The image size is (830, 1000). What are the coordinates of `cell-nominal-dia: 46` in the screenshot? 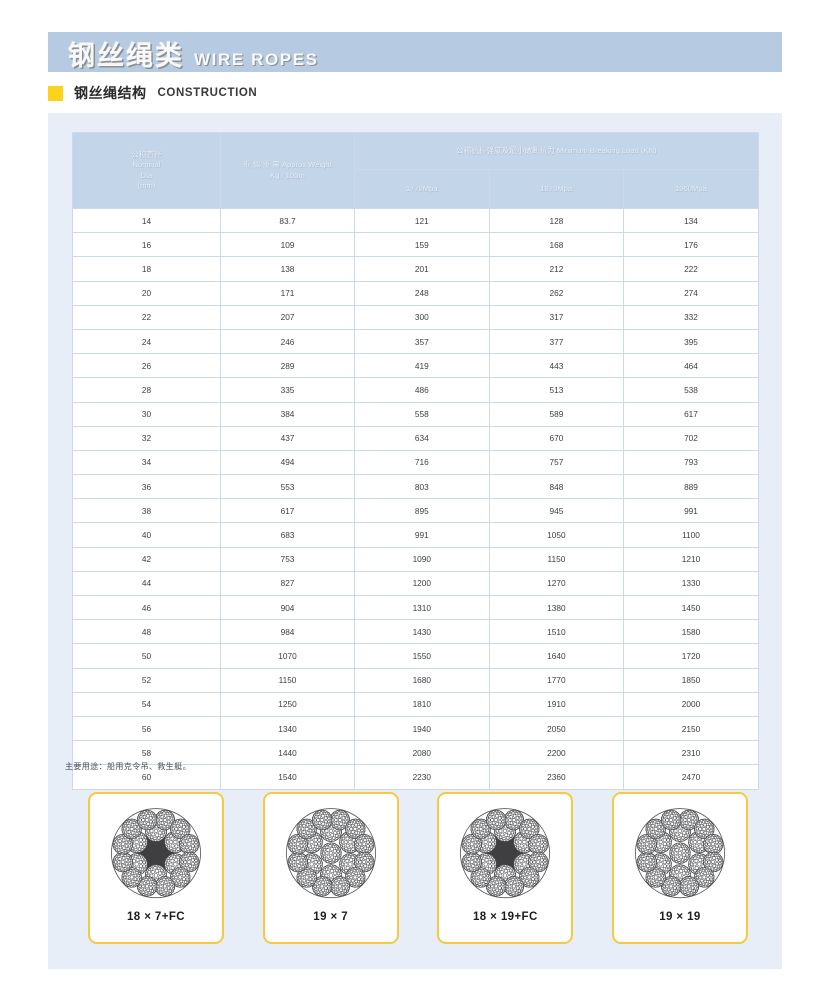 It's located at (146, 607).